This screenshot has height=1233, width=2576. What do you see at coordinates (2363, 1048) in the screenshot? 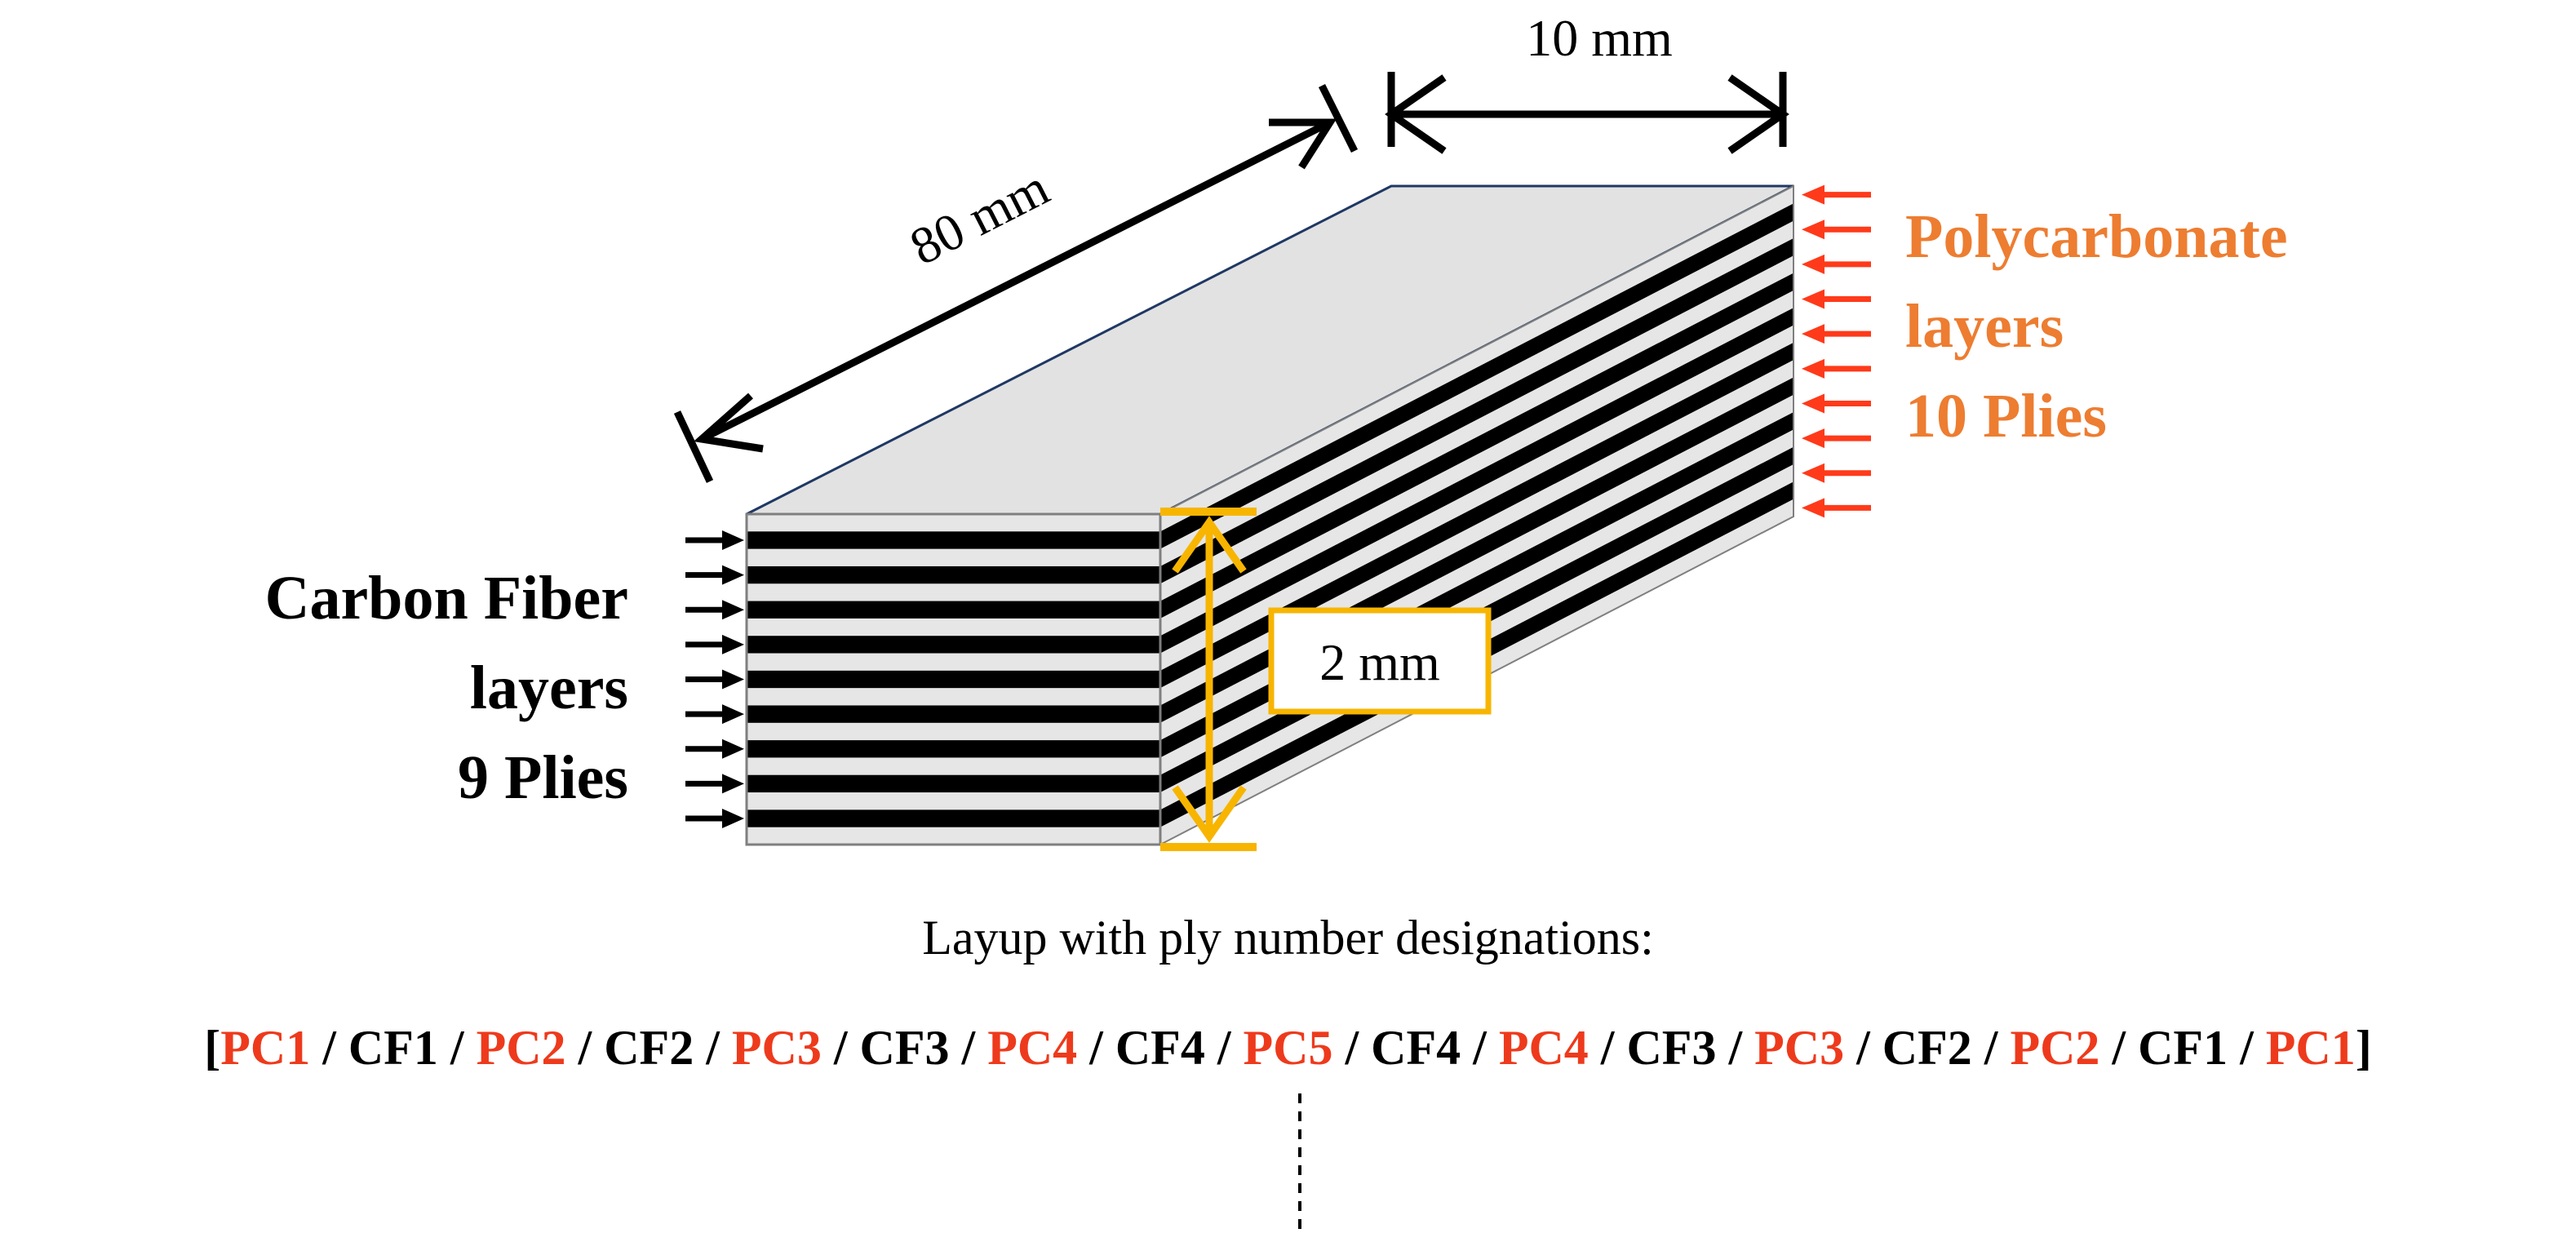
I see `layup-close-bracket: ]` at bounding box center [2363, 1048].